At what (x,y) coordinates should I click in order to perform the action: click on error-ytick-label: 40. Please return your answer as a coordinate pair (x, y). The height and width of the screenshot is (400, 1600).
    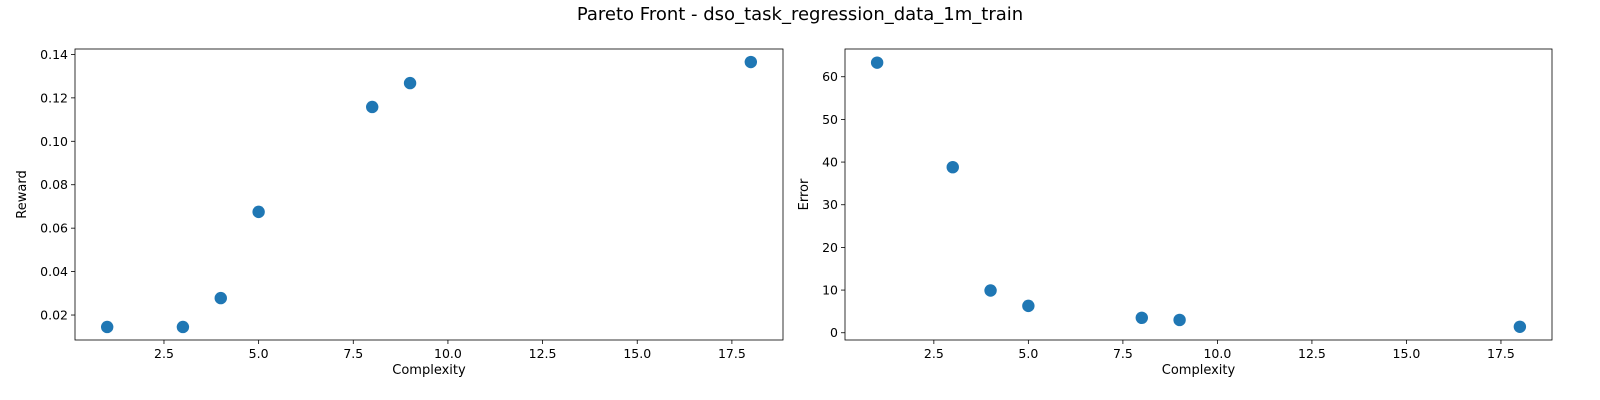
    Looking at the image, I should click on (830, 162).